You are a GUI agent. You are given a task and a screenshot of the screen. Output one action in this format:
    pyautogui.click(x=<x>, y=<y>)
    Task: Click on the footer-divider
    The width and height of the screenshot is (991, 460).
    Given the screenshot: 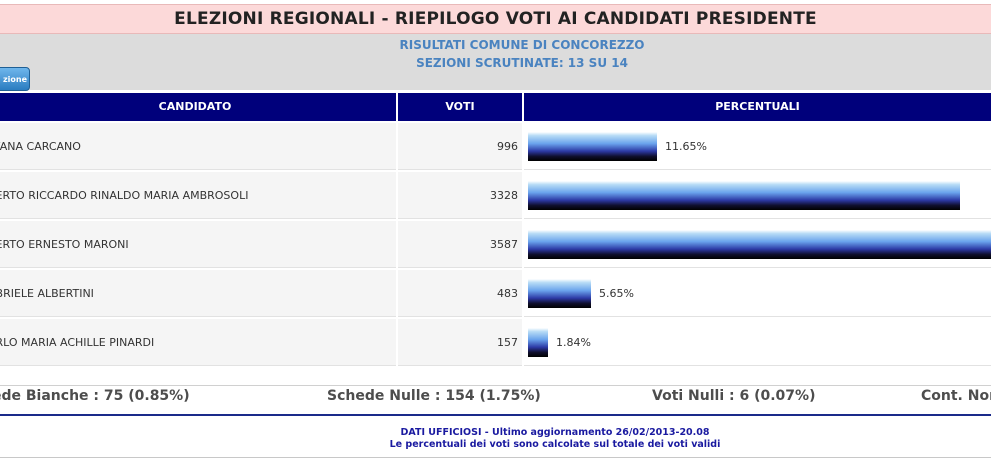 What is the action you would take?
    pyautogui.click(x=495, y=415)
    